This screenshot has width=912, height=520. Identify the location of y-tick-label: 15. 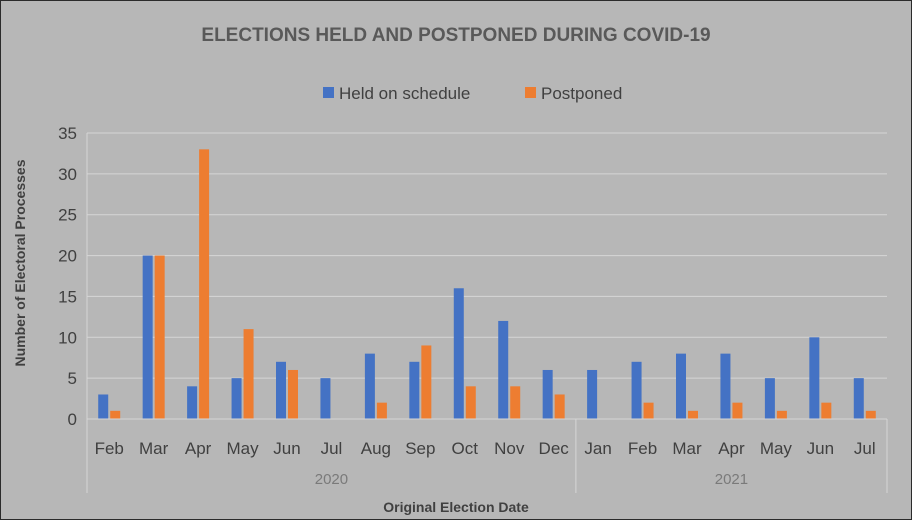
(67, 296).